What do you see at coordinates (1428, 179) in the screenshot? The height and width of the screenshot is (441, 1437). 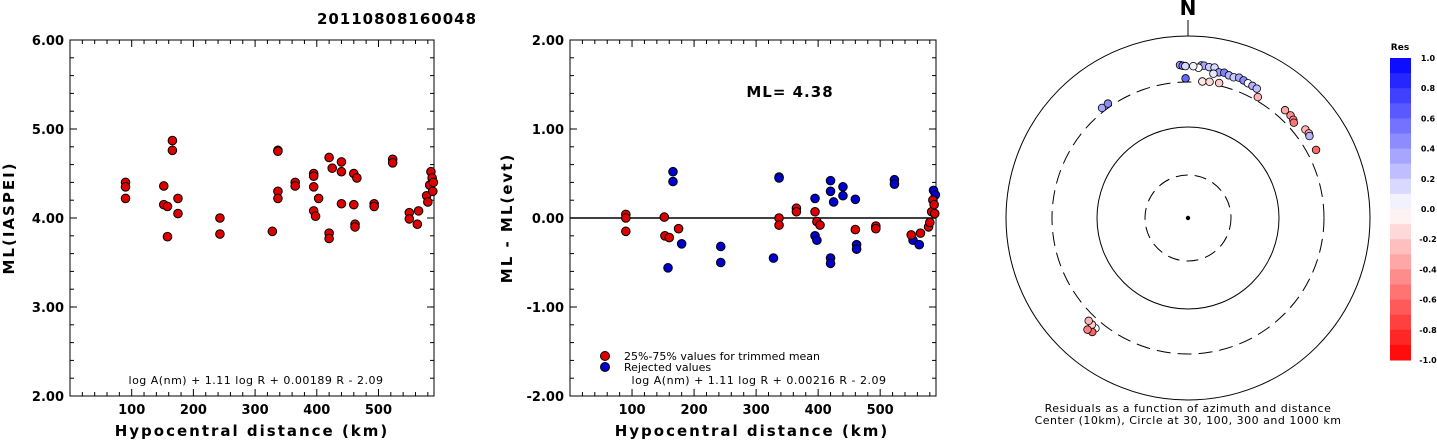 I see `colorbar-label: 0.2` at bounding box center [1428, 179].